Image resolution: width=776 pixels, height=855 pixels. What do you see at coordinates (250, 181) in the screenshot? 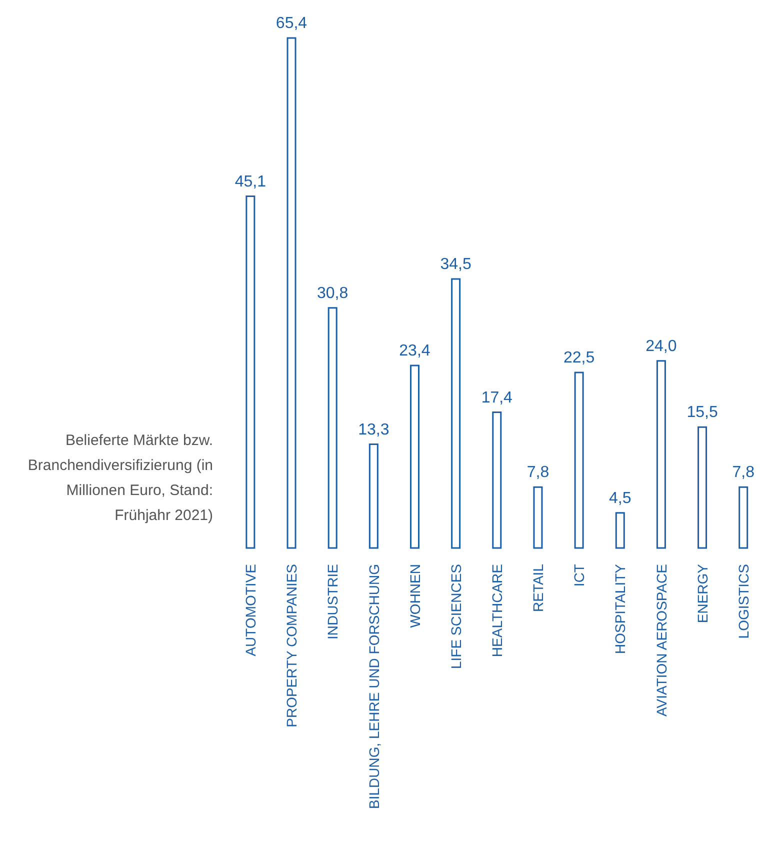
I see `data-label: 45,1` at bounding box center [250, 181].